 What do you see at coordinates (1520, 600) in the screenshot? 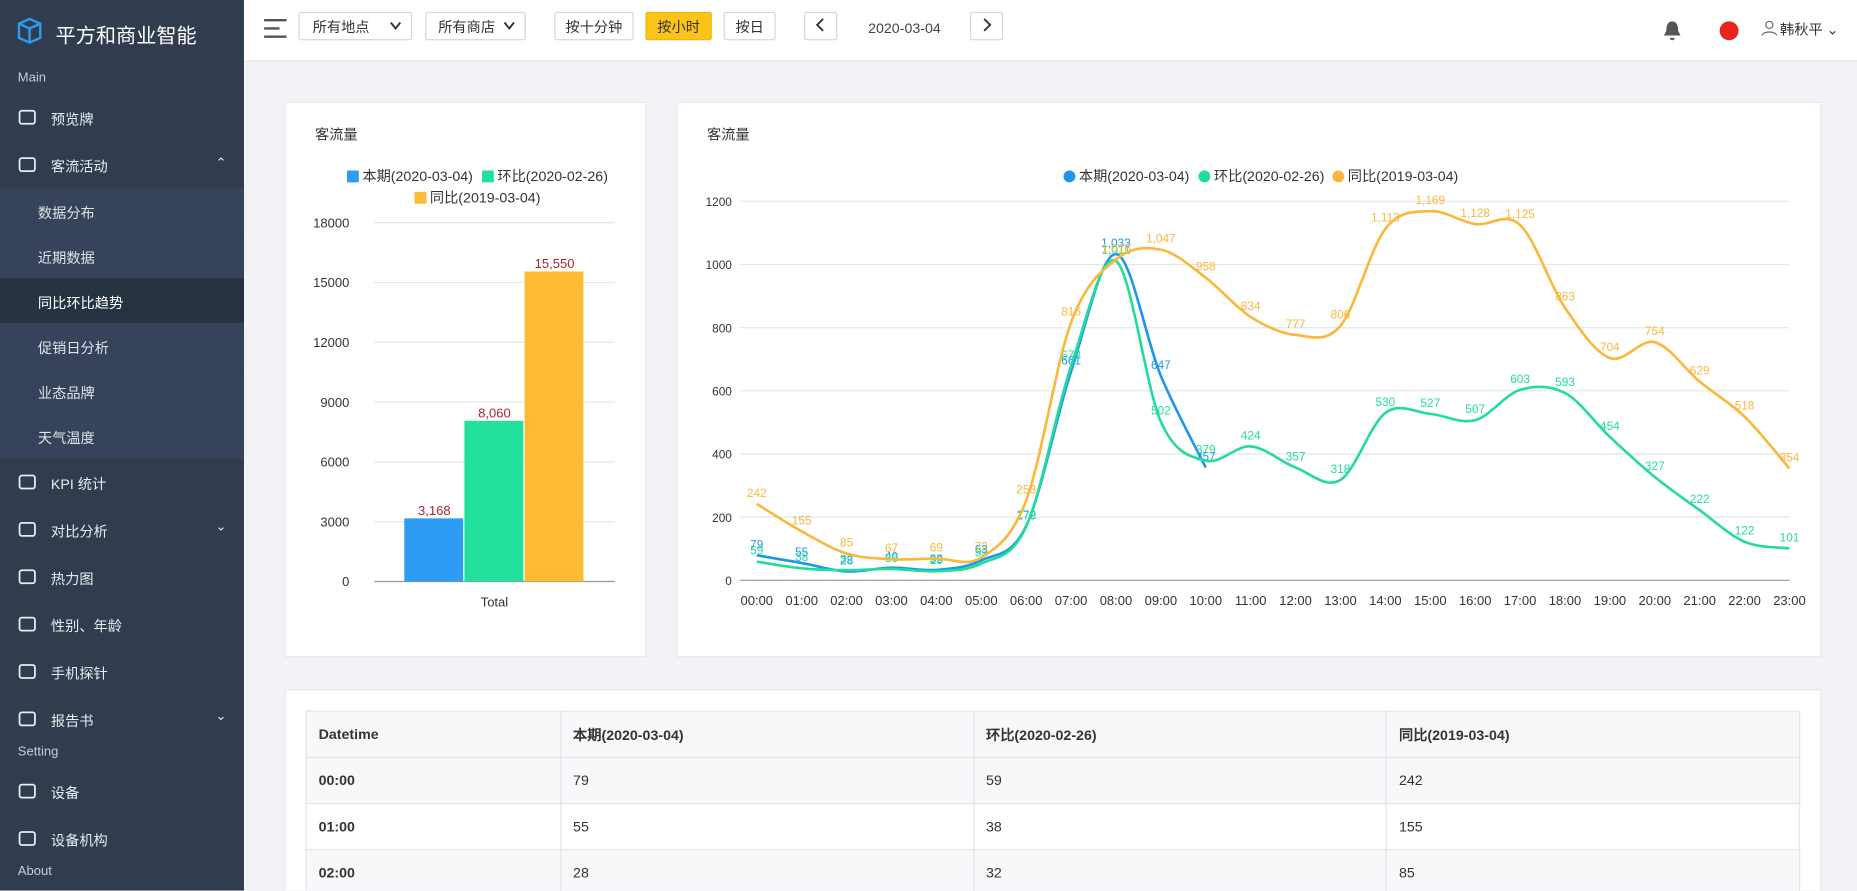
I see `x-tick-label: 17:00` at bounding box center [1520, 600].